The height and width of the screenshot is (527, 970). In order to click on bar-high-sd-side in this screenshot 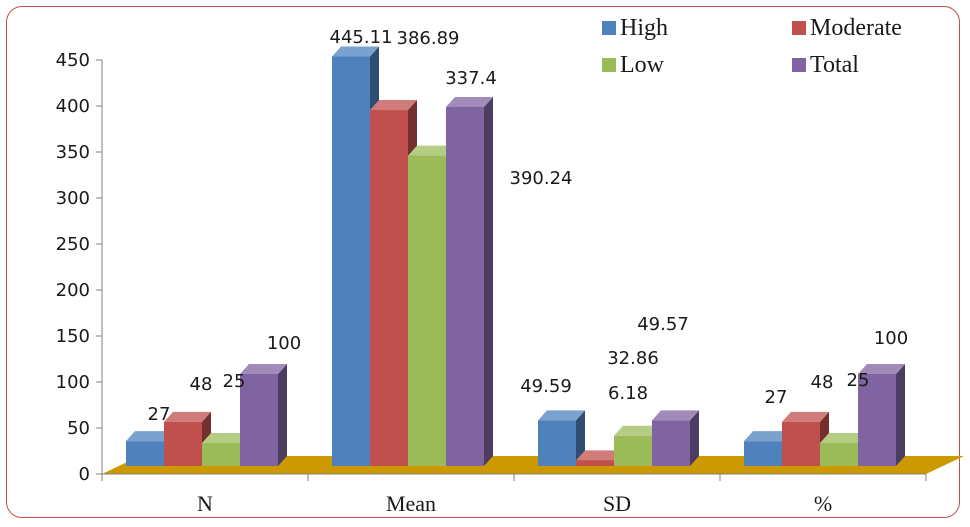, I will do `click(580, 438)`.